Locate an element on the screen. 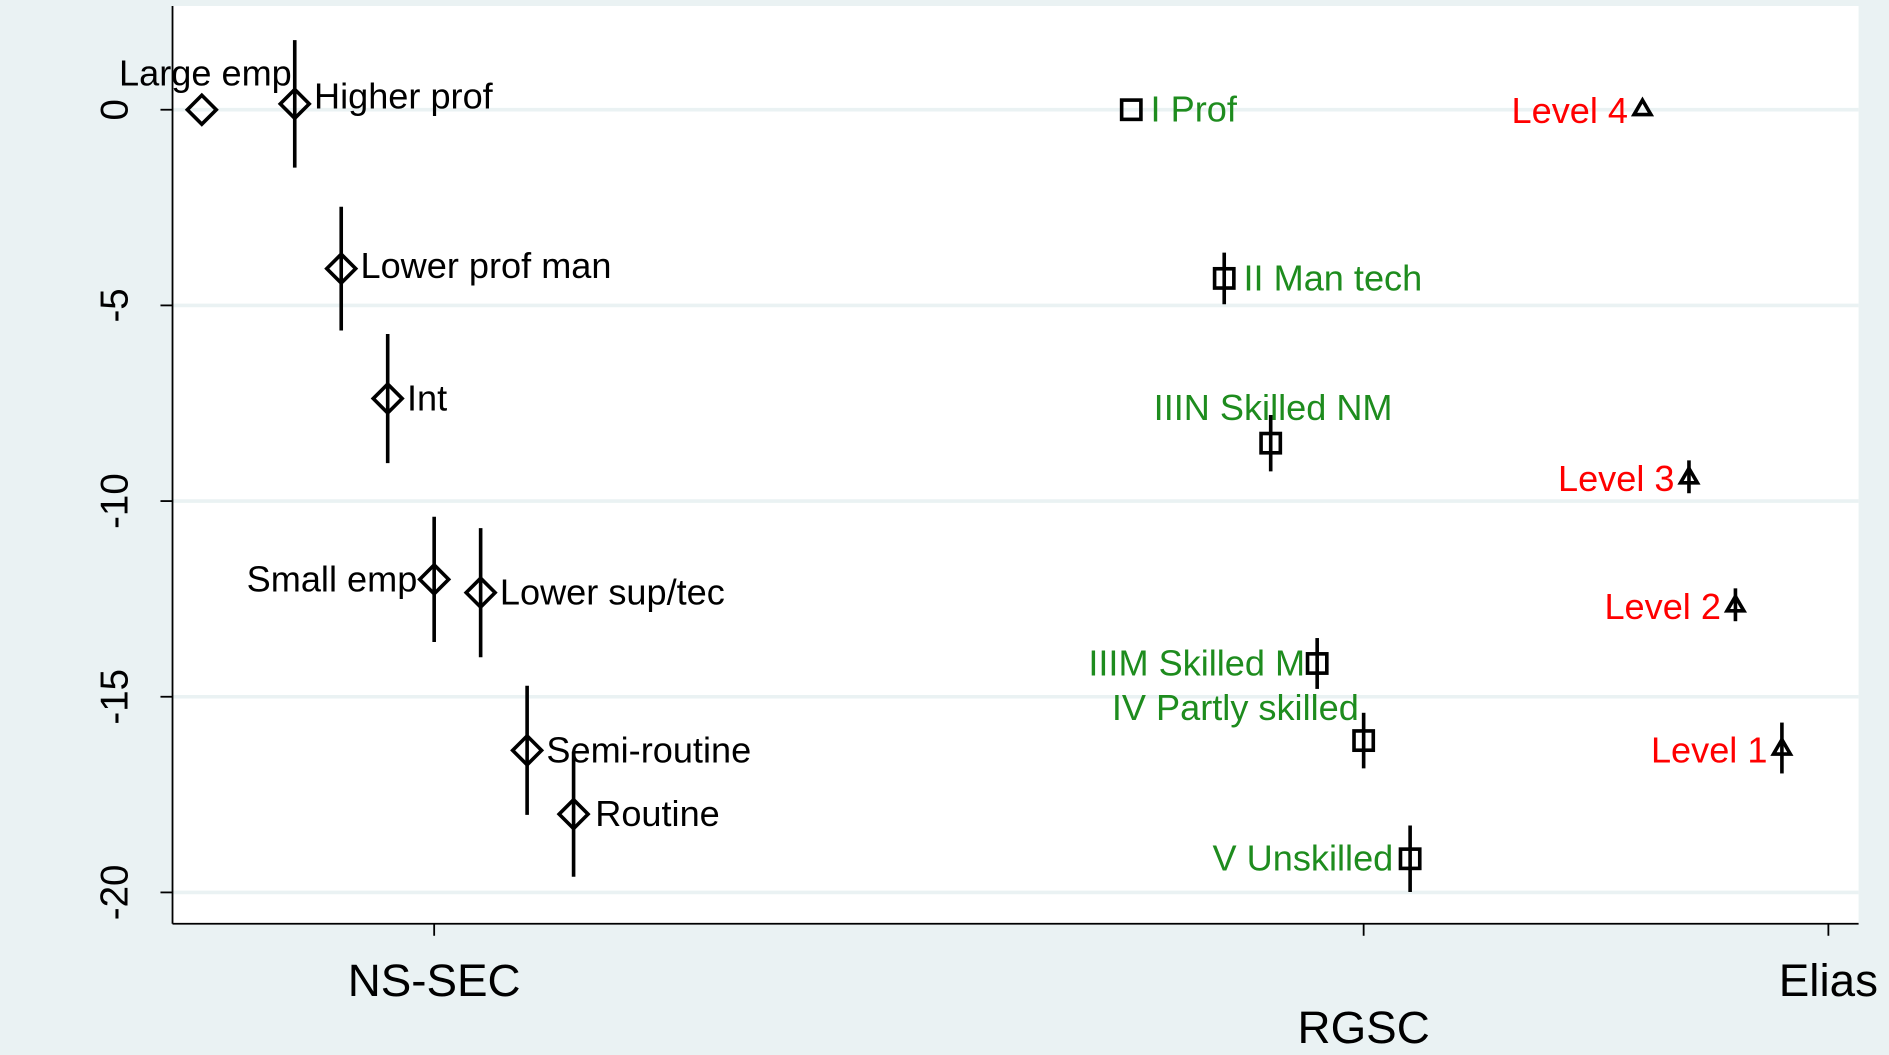 The image size is (1889, 1055). point-label: Level 4 is located at coordinates (1570, 110).